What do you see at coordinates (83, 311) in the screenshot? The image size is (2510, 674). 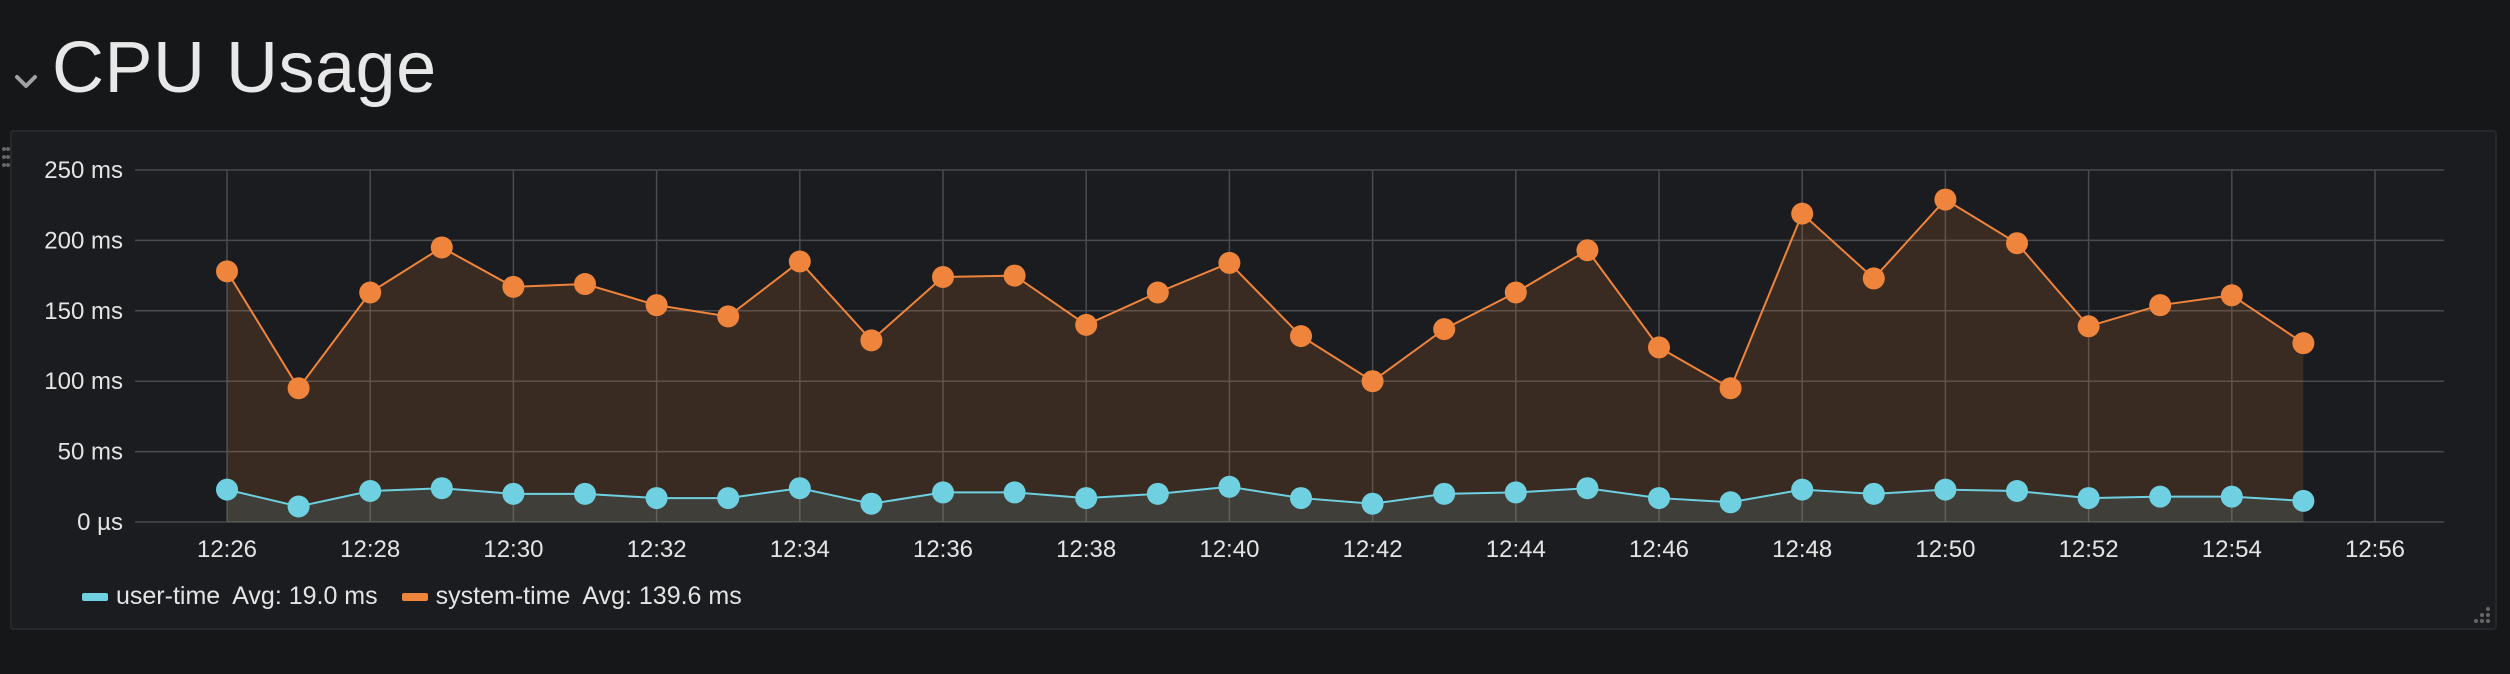 I see `y-tick-label: 150 ms` at bounding box center [83, 311].